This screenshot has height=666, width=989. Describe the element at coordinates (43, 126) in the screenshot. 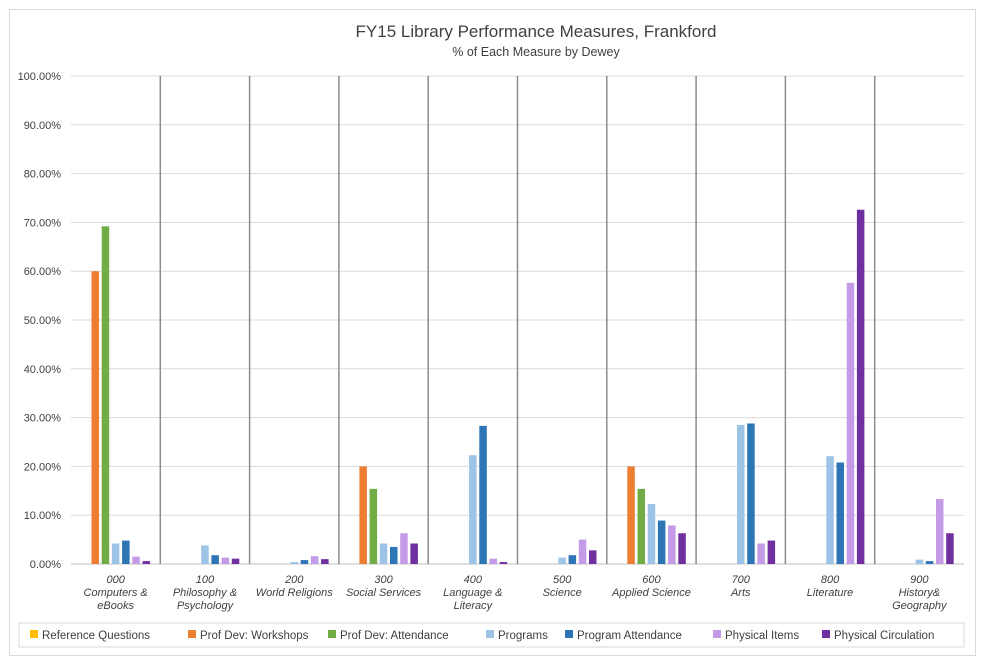

I see `y-tick-label: 90.00%` at that location.